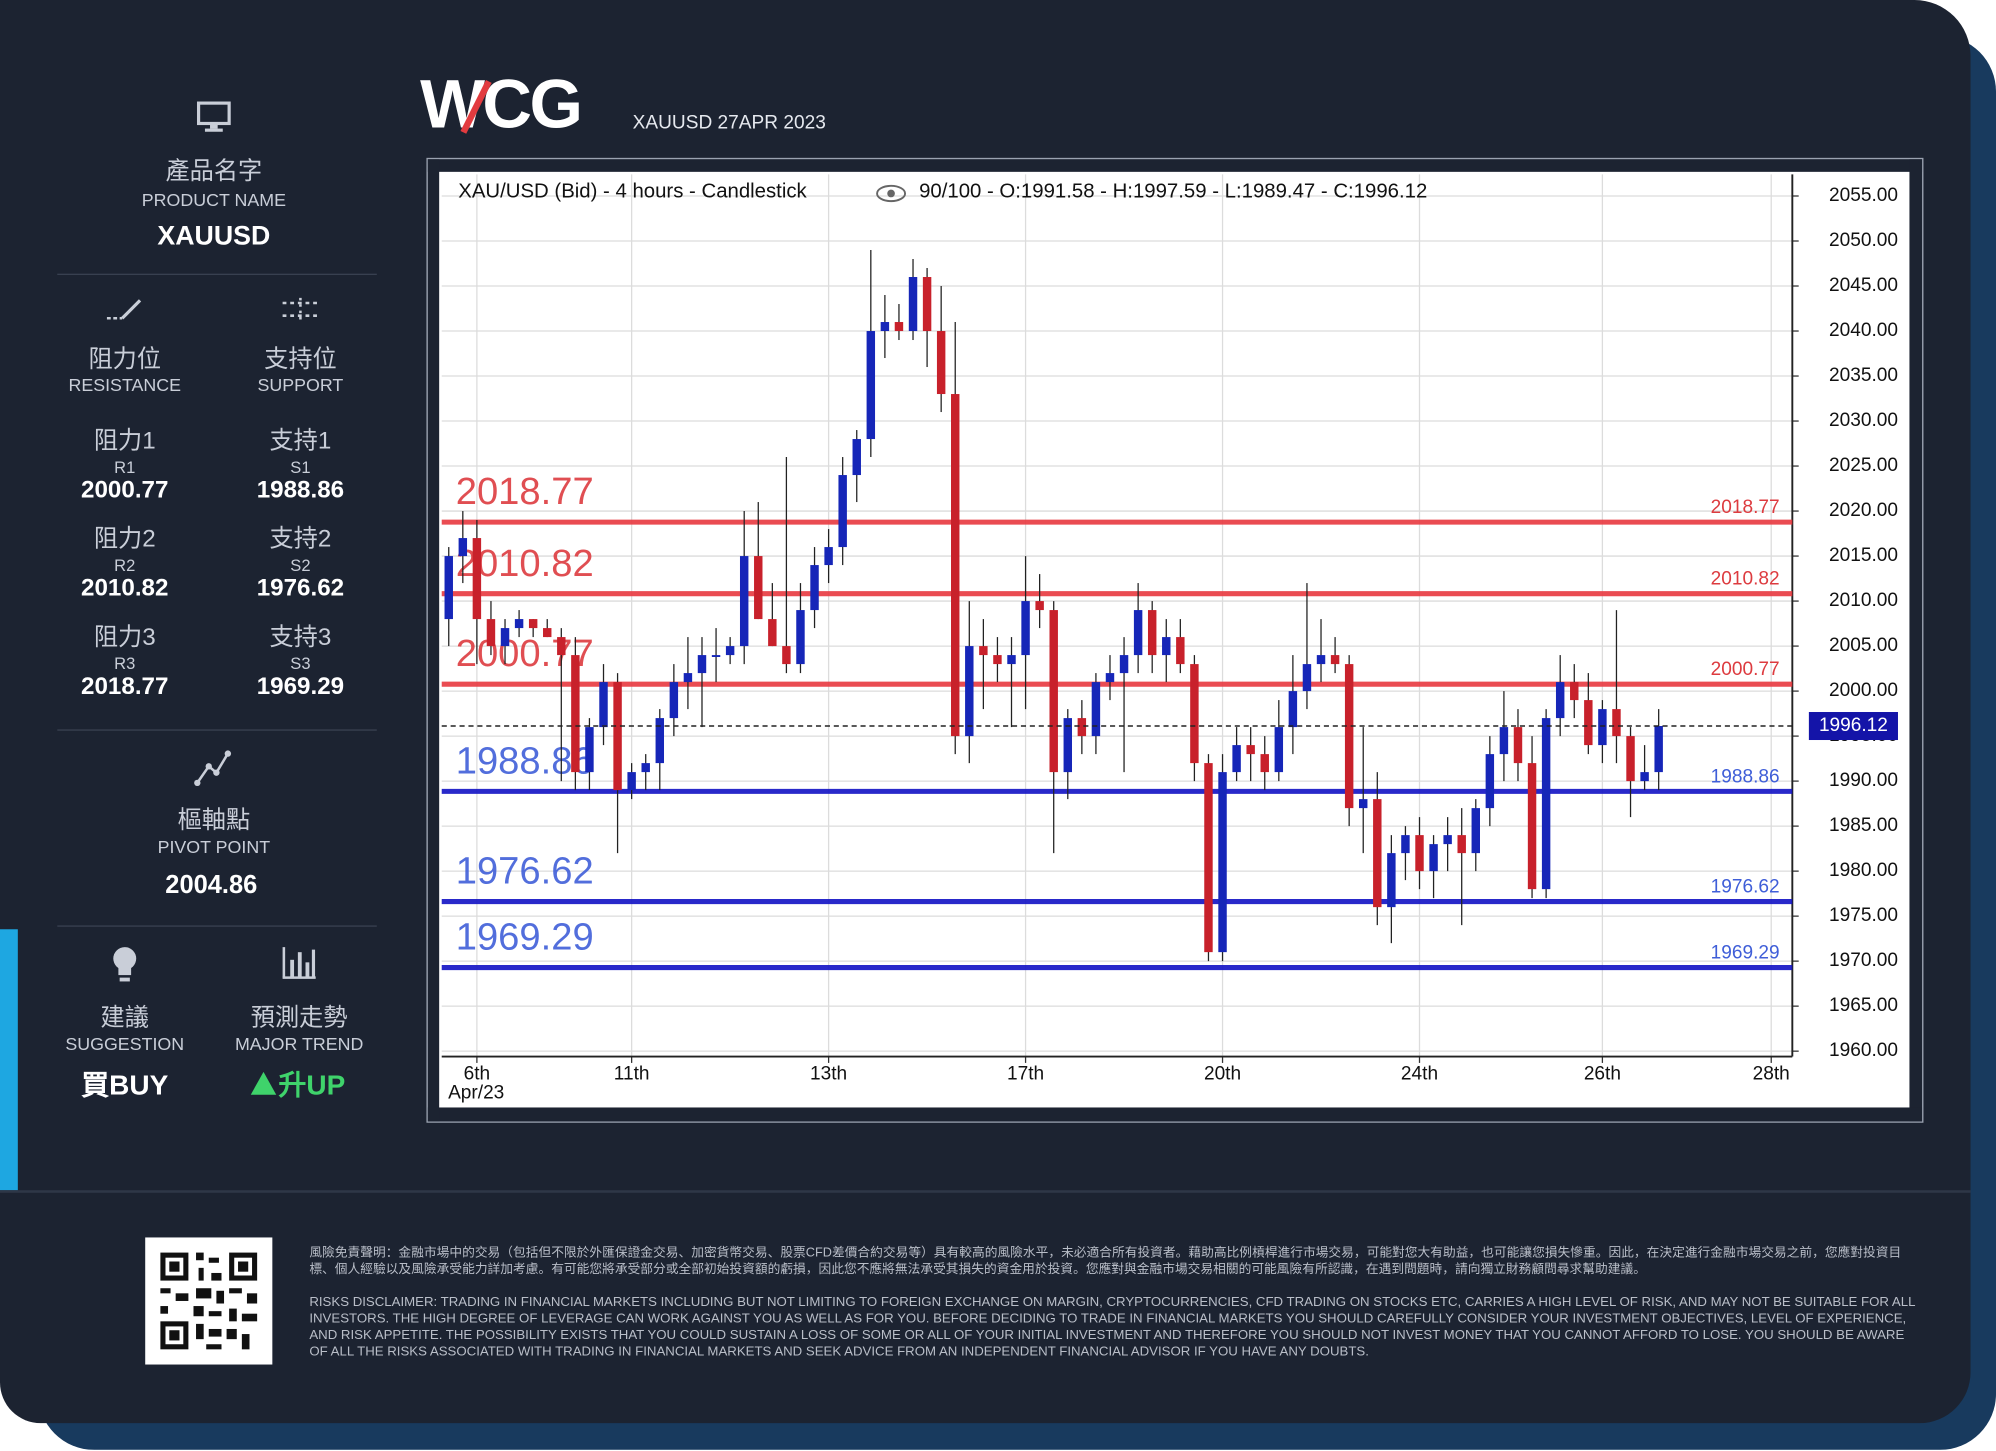  Describe the element at coordinates (1863, 240) in the screenshot. I see `y-tick-label: 2050.00` at that location.